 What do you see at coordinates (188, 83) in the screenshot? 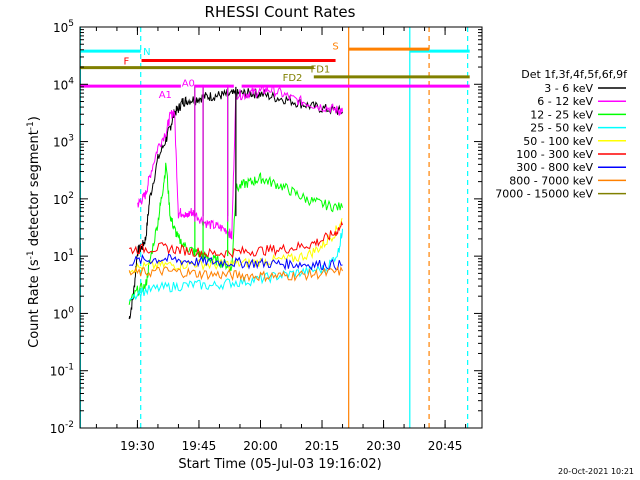
I see `flag-label-6: A0` at bounding box center [188, 83].